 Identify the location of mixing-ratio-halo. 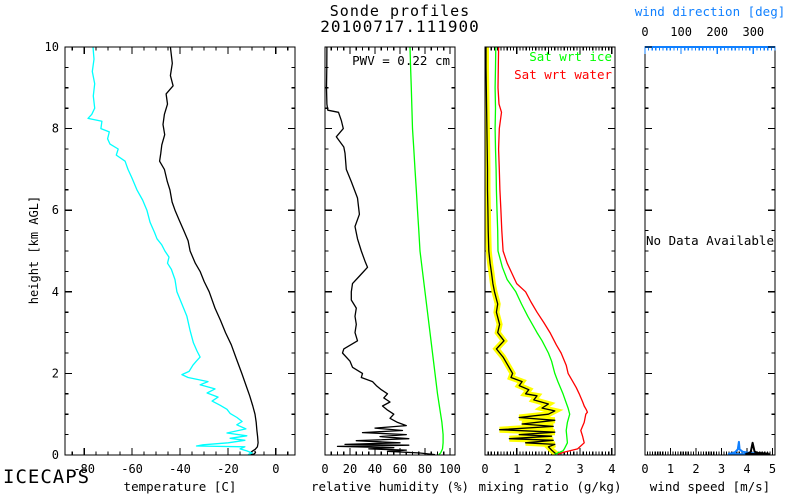
(524, 251).